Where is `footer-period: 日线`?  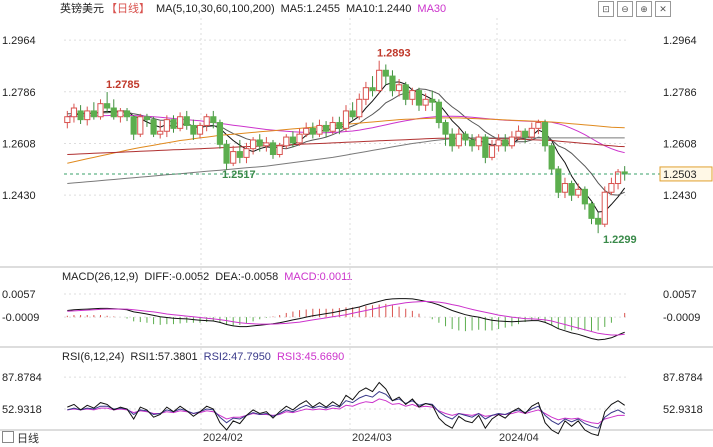
footer-period: 日线 is located at coordinates (20, 438).